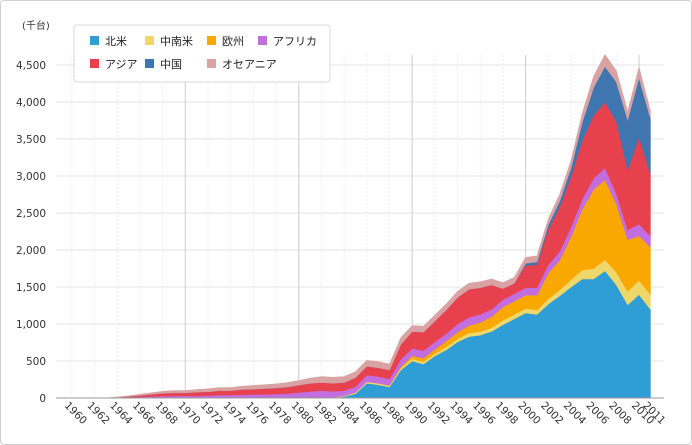 The height and width of the screenshot is (445, 692). I want to click on y-tick-label-6: 3,000, so click(31, 177).